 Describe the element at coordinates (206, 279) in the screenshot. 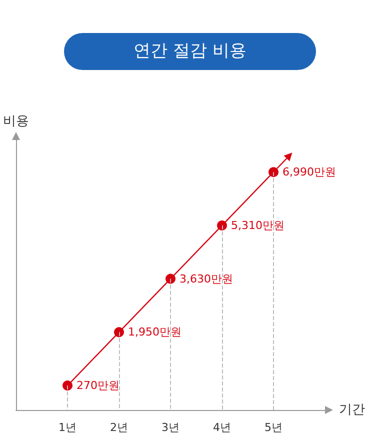

I see `data-label: 3,630만원` at that location.